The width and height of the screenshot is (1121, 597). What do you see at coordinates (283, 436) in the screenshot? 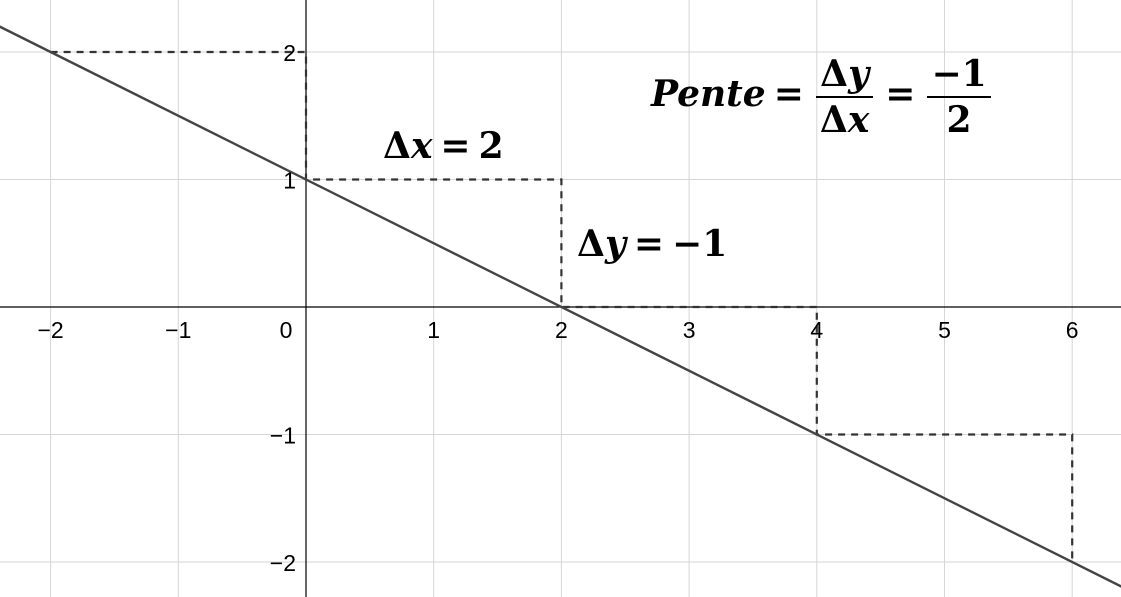
I see `y-tick-label: −1` at bounding box center [283, 436].